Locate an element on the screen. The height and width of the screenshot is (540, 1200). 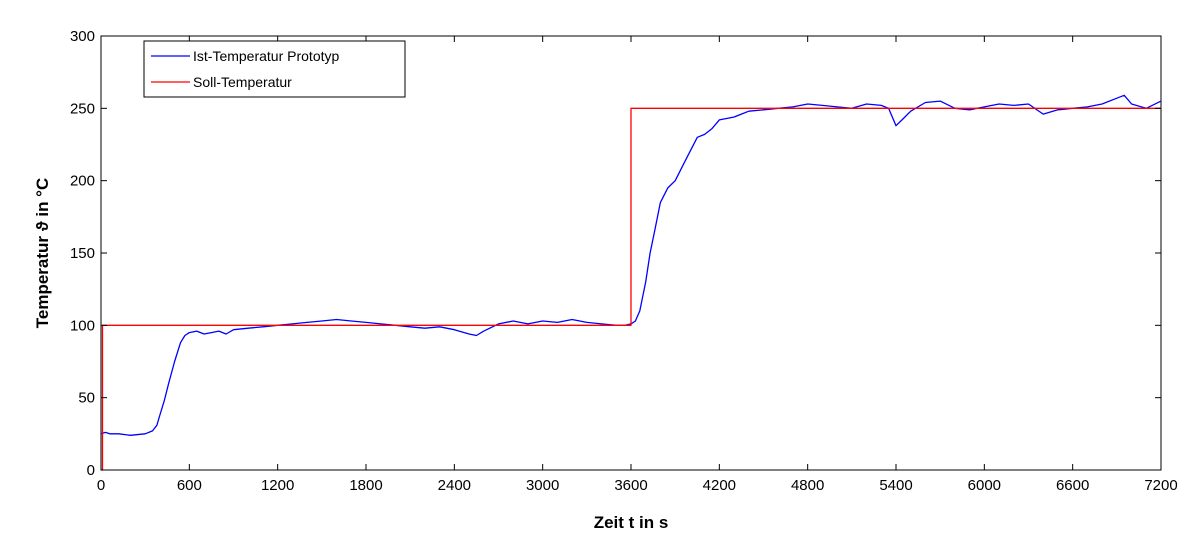
y-tick-label: 250 is located at coordinates (82, 108).